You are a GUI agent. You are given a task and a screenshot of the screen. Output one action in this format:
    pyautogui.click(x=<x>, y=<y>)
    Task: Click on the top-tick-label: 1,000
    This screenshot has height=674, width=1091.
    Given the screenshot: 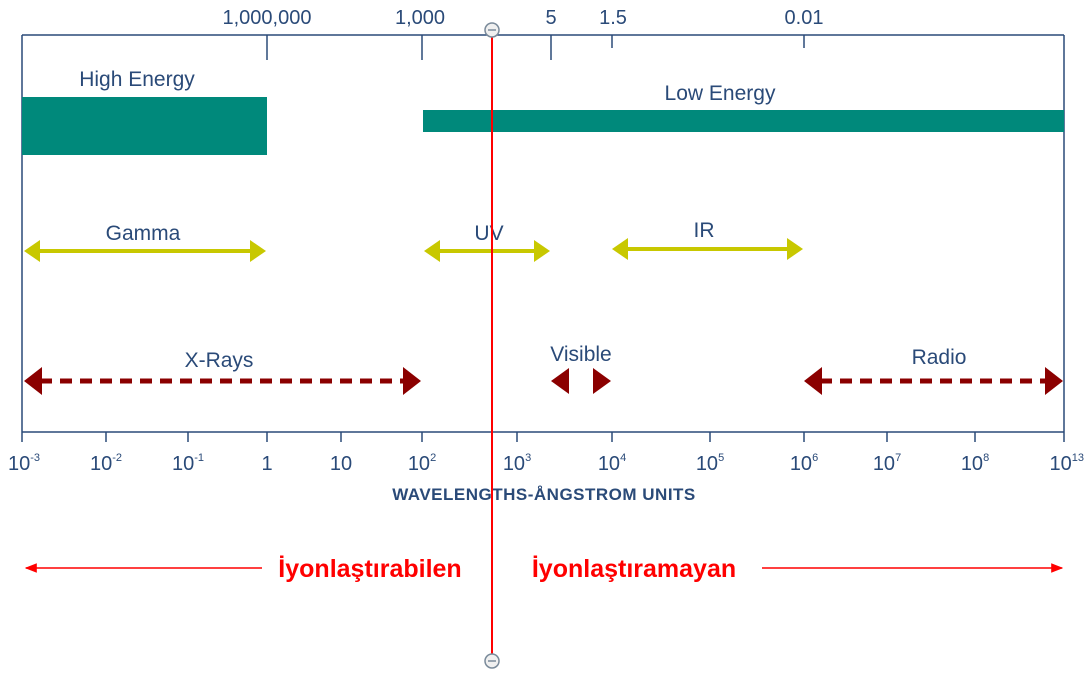 What is the action you would take?
    pyautogui.click(x=420, y=18)
    